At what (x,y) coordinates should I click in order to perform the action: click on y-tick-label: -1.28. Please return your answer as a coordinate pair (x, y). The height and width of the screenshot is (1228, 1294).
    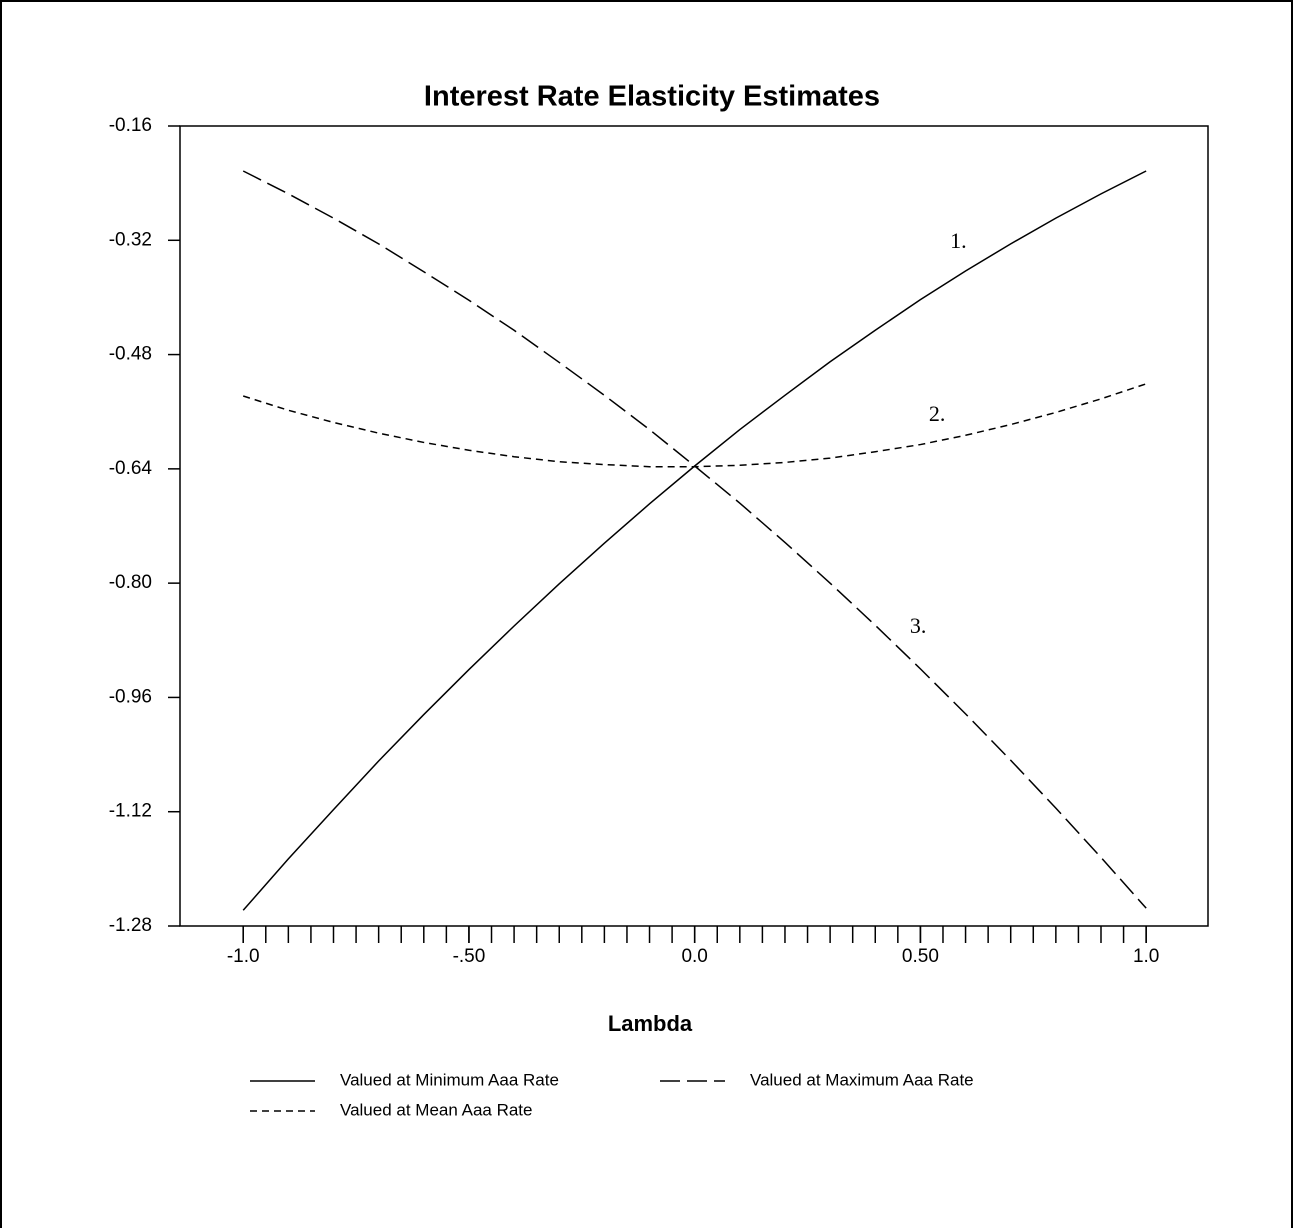
    Looking at the image, I should click on (130, 925).